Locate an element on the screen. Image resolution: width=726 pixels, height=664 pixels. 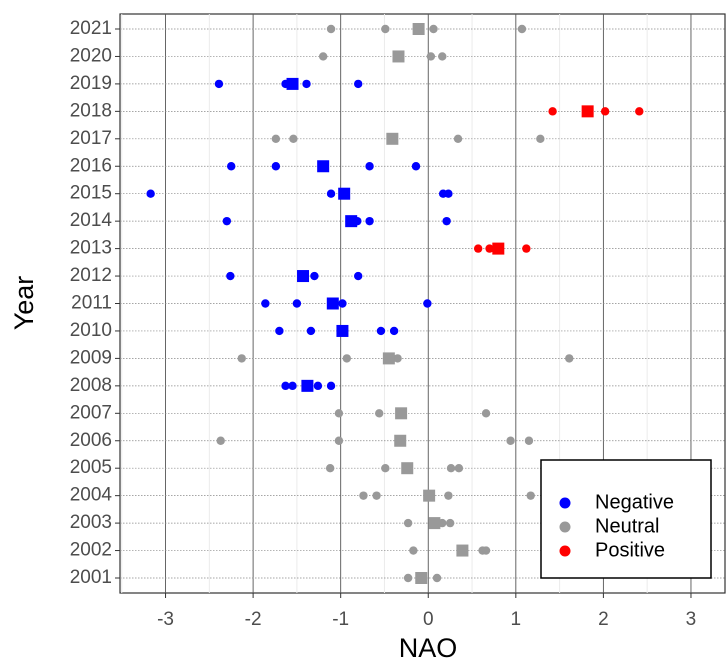
y-tick-label: 2015 is located at coordinates (91, 193).